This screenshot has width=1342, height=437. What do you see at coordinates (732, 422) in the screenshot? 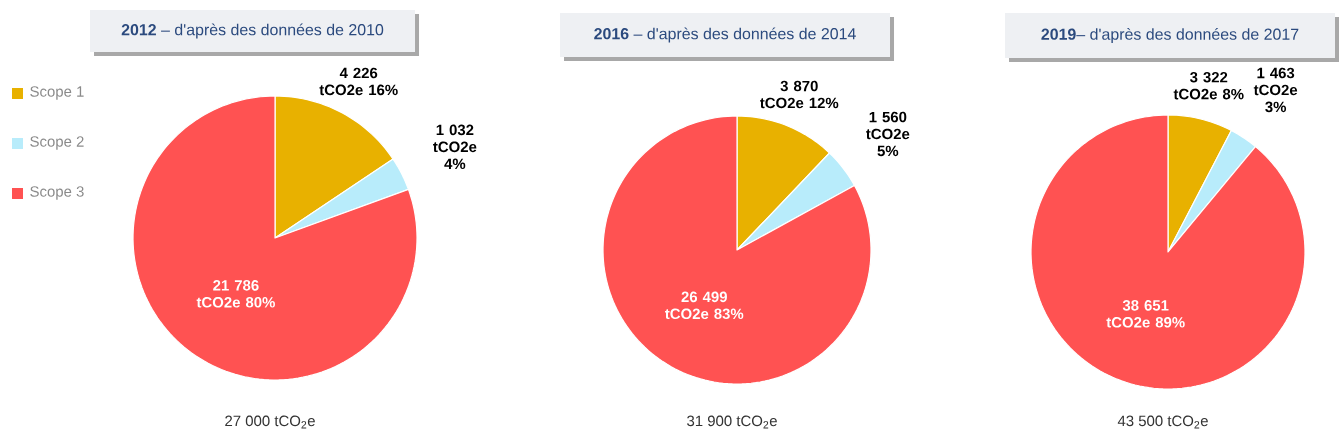
I see `text: 31 900 tCO$_{2}$e` at bounding box center [732, 422].